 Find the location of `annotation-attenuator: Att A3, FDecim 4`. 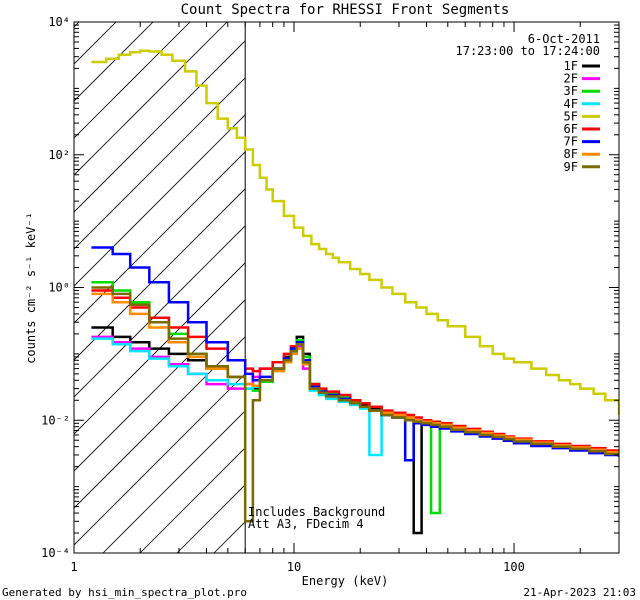

annotation-attenuator: Att A3, FDecim 4 is located at coordinates (306, 524).